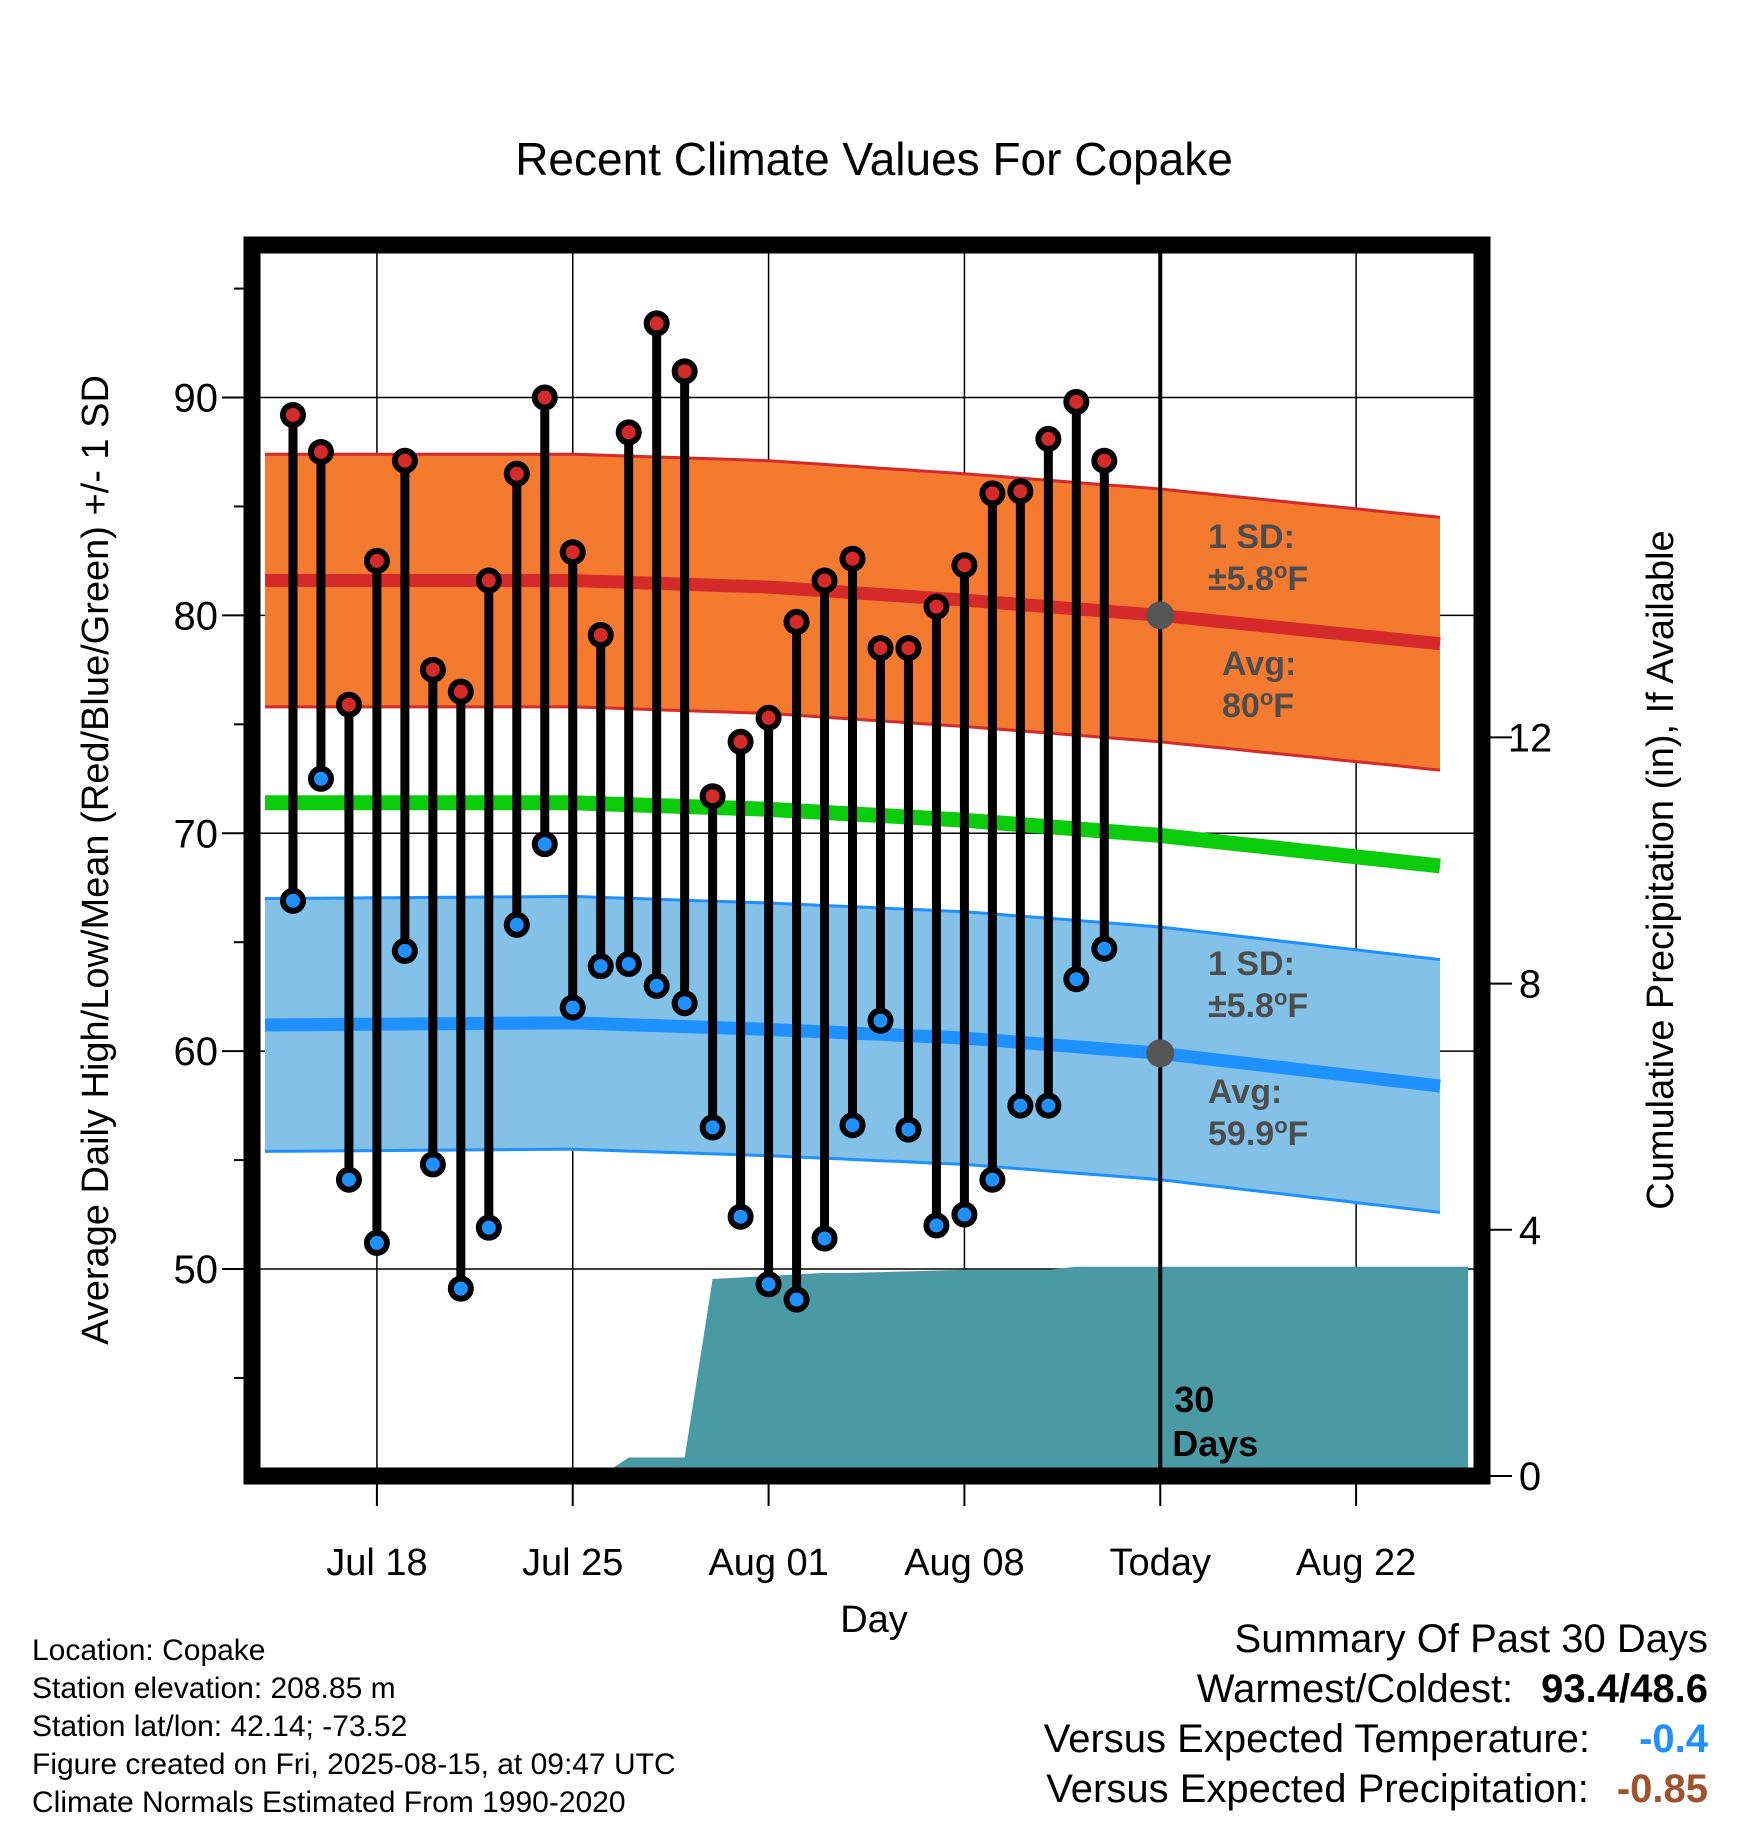 The height and width of the screenshot is (1828, 1748). I want to click on precip-label: Versus Expected Precipitation:, so click(1317, 1789).